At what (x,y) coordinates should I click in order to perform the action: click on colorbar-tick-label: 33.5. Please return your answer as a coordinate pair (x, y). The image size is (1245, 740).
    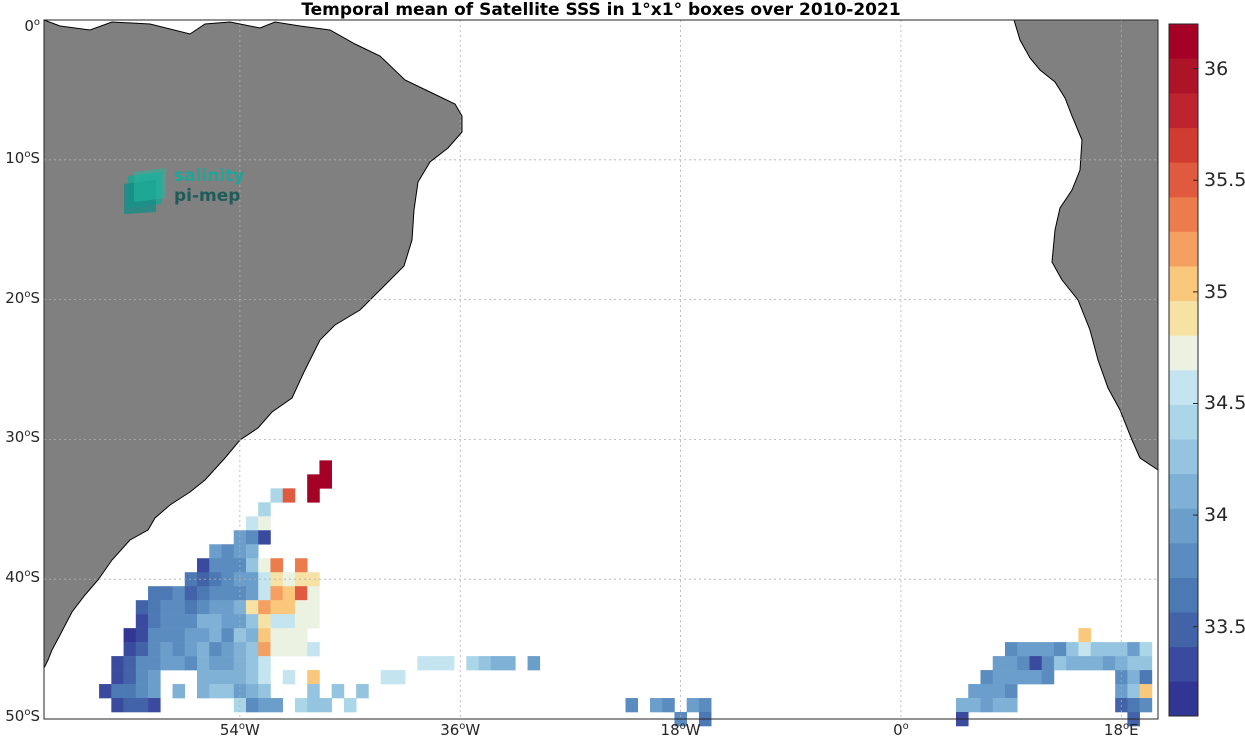
    Looking at the image, I should click on (1224, 626).